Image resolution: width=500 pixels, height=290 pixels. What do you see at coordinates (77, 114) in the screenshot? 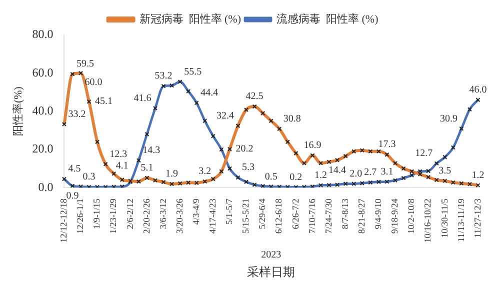
I see `data-label: 33.2` at bounding box center [77, 114].